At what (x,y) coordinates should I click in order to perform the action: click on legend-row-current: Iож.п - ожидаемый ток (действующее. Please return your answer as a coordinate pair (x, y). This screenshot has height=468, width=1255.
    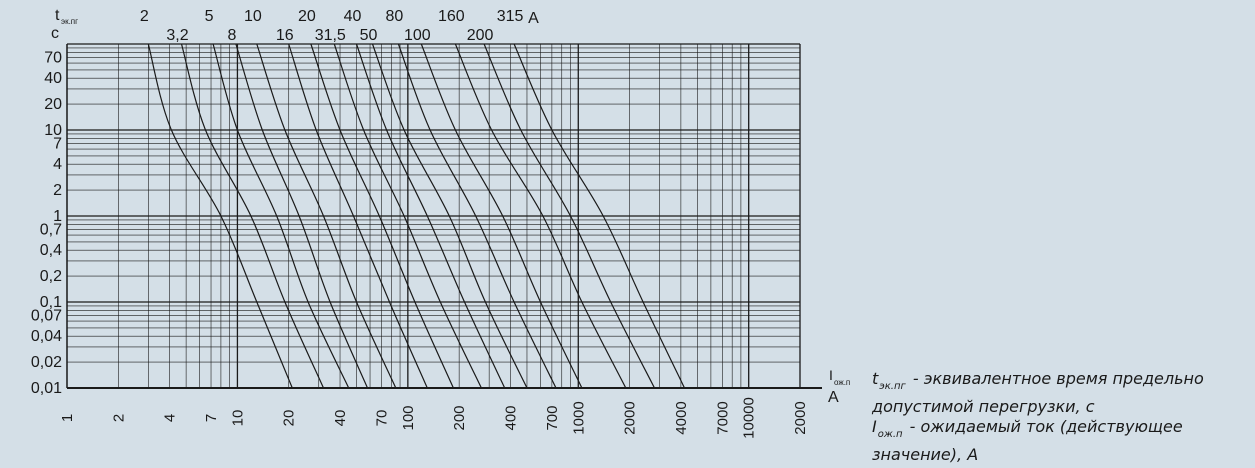
    Looking at the image, I should click on (1062, 431).